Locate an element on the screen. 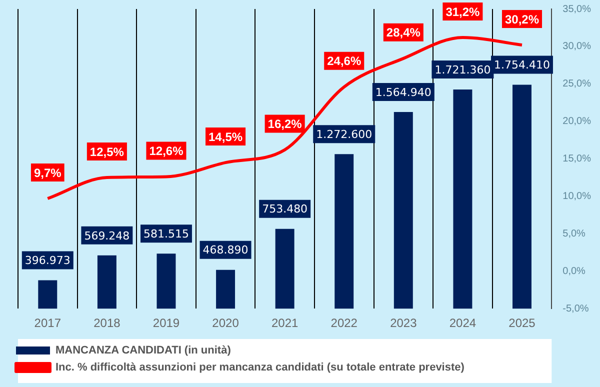 The image size is (600, 387). data-label: 30,2% is located at coordinates (522, 19).